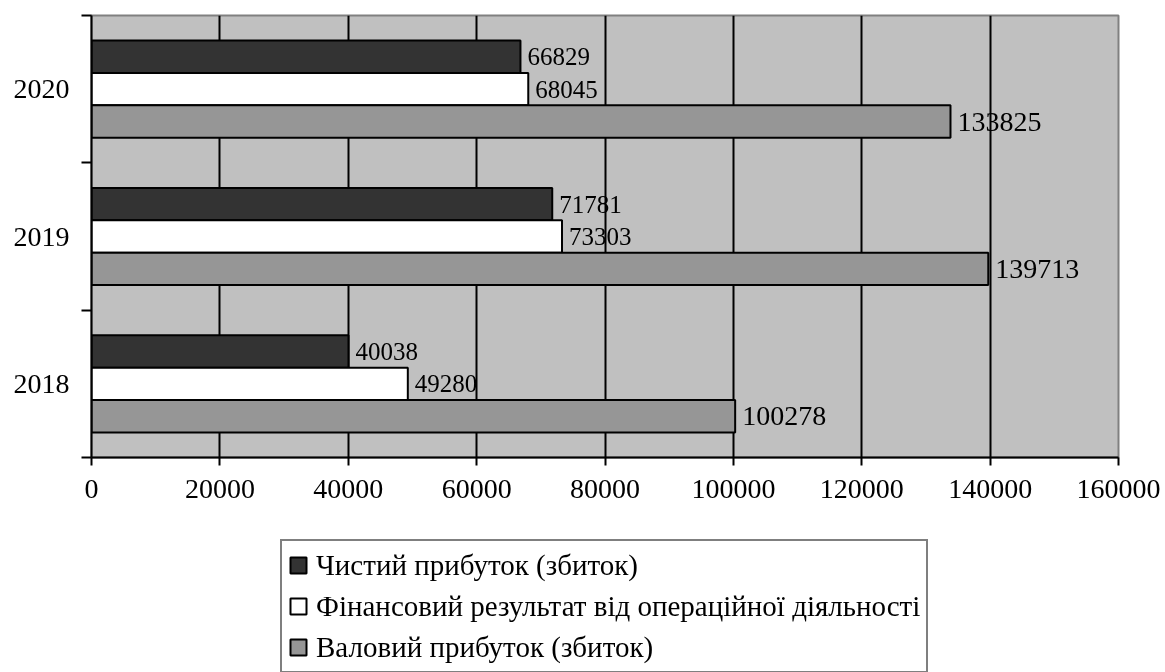 This screenshot has height=672, width=1165. Describe the element at coordinates (1118, 488) in the screenshot. I see `x-tick-label: 160000` at that location.